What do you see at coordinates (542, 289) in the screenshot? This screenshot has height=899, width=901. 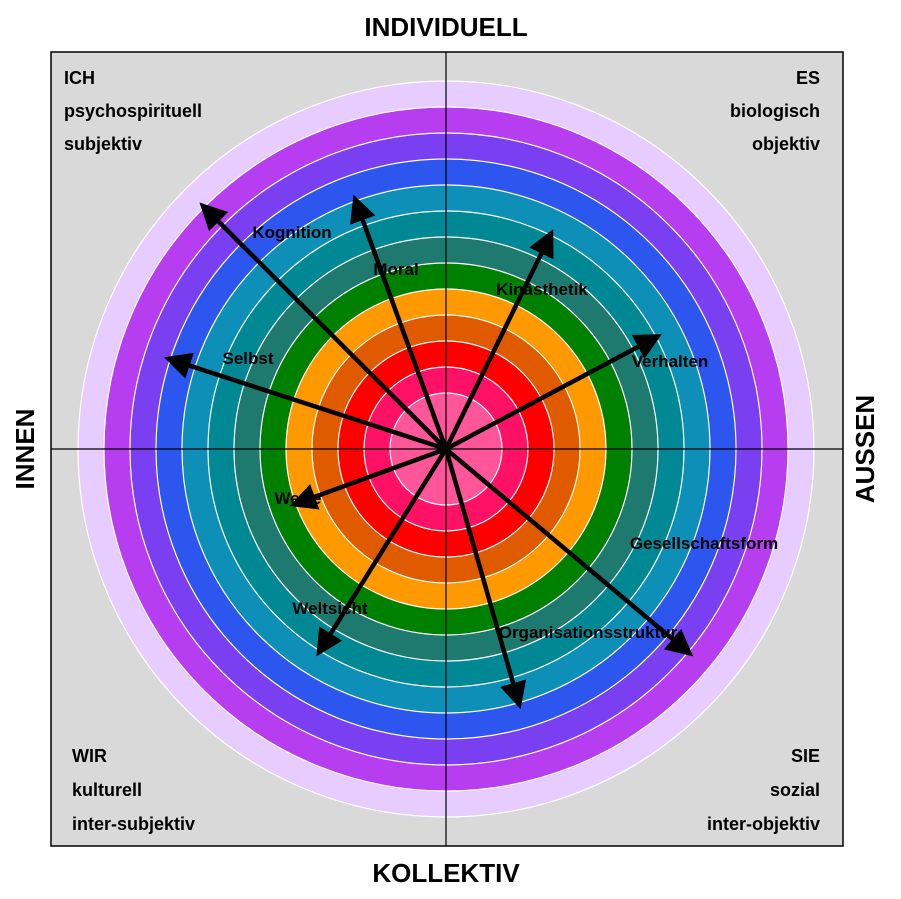 I see `label-kinaesthetik: Kinästhetik` at bounding box center [542, 289].